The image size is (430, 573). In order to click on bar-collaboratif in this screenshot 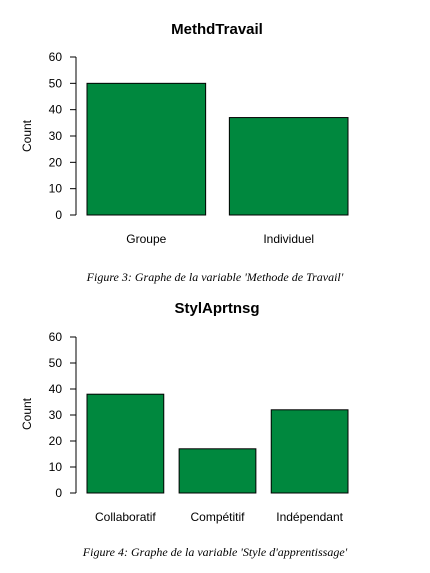, I will do `click(125, 443)`.